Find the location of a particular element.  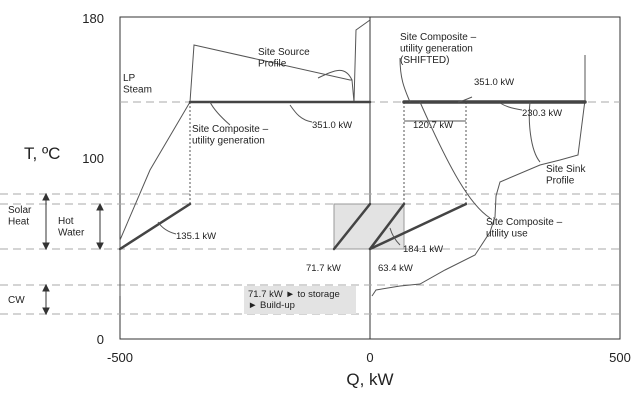

kw-351-right: 351.0 kW is located at coordinates (494, 82).